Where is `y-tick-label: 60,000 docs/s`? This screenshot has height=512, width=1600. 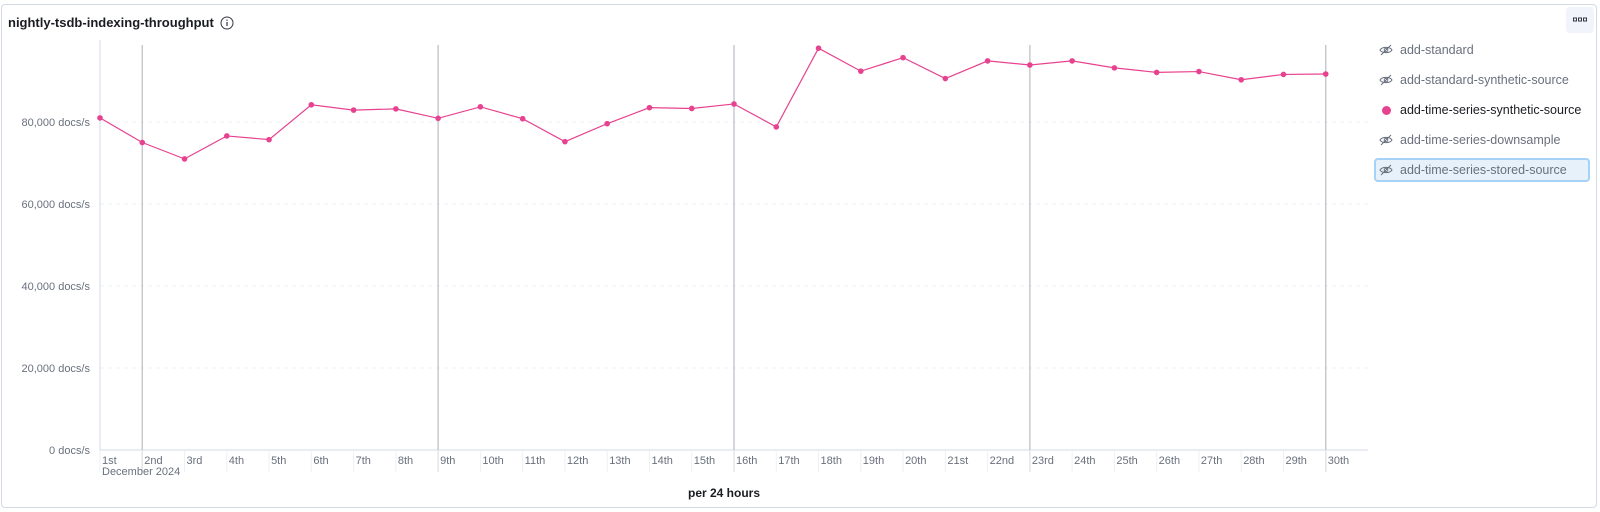
y-tick-label: 60,000 docs/s is located at coordinates (56, 205).